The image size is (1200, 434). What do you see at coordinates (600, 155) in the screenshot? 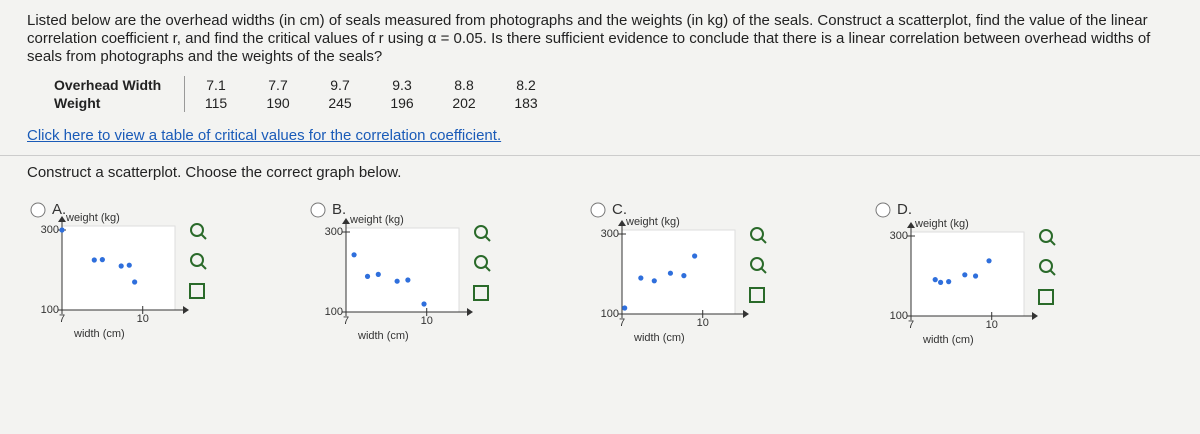
I see `separator` at bounding box center [600, 155].